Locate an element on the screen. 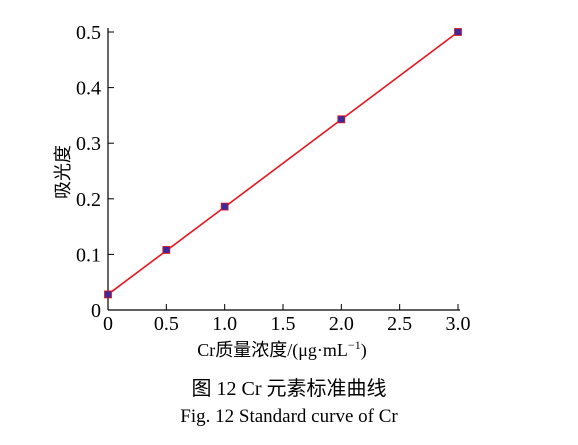 This screenshot has width=578, height=445. y-tick-label: 0.5 is located at coordinates (88, 33).